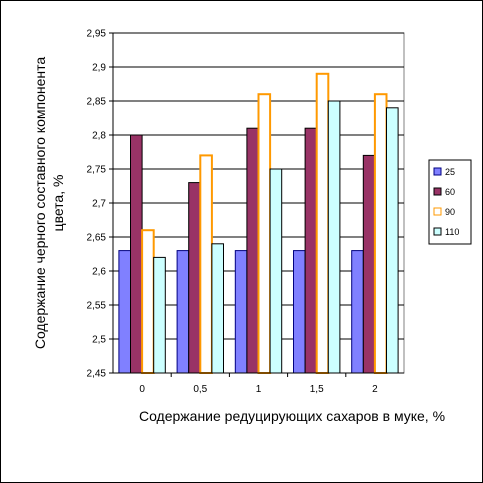 Image resolution: width=483 pixels, height=483 pixels. Describe the element at coordinates (99, 340) in the screenshot. I see `y-tick-label: 2,5` at that location.